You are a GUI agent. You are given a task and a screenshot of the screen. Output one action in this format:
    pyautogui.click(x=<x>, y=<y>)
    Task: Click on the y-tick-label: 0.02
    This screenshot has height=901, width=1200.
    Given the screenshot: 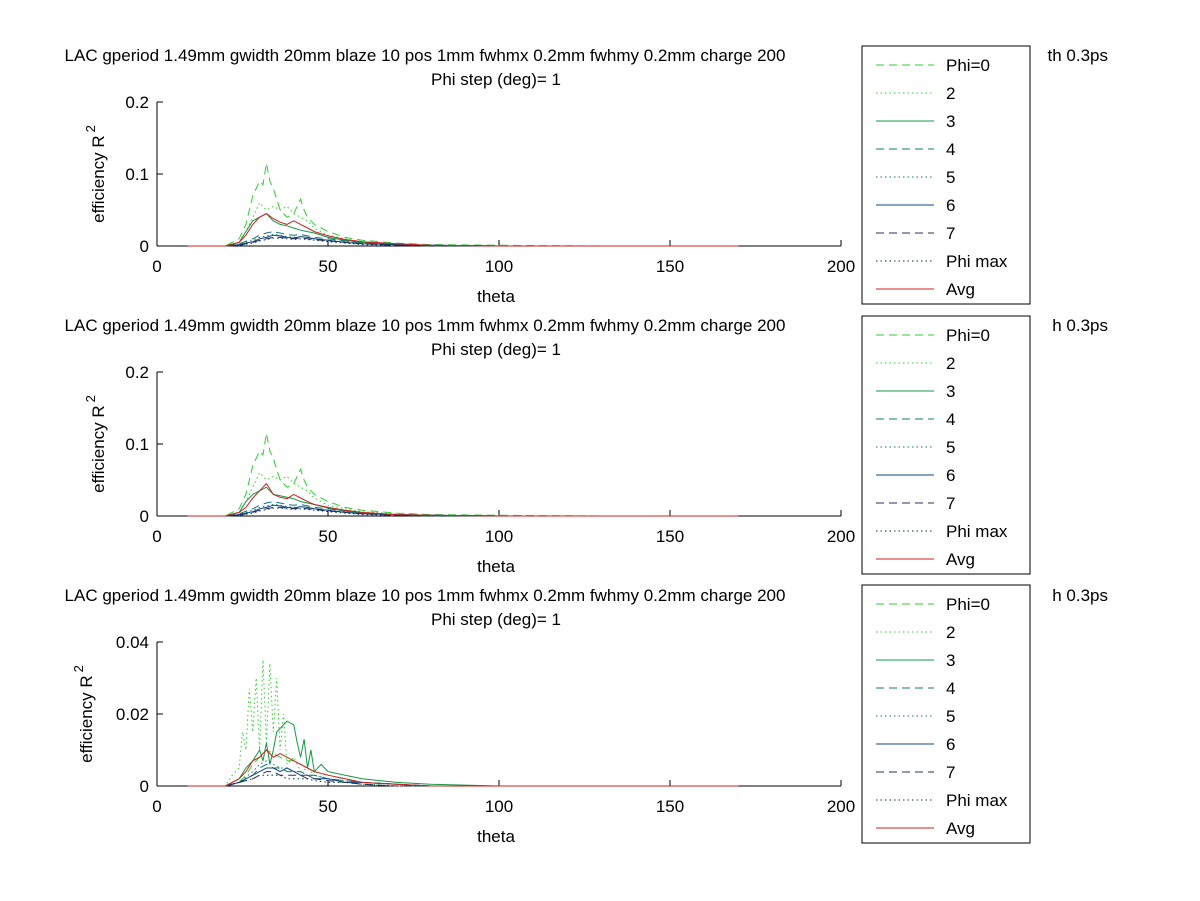 What is the action you would take?
    pyautogui.click(x=132, y=714)
    